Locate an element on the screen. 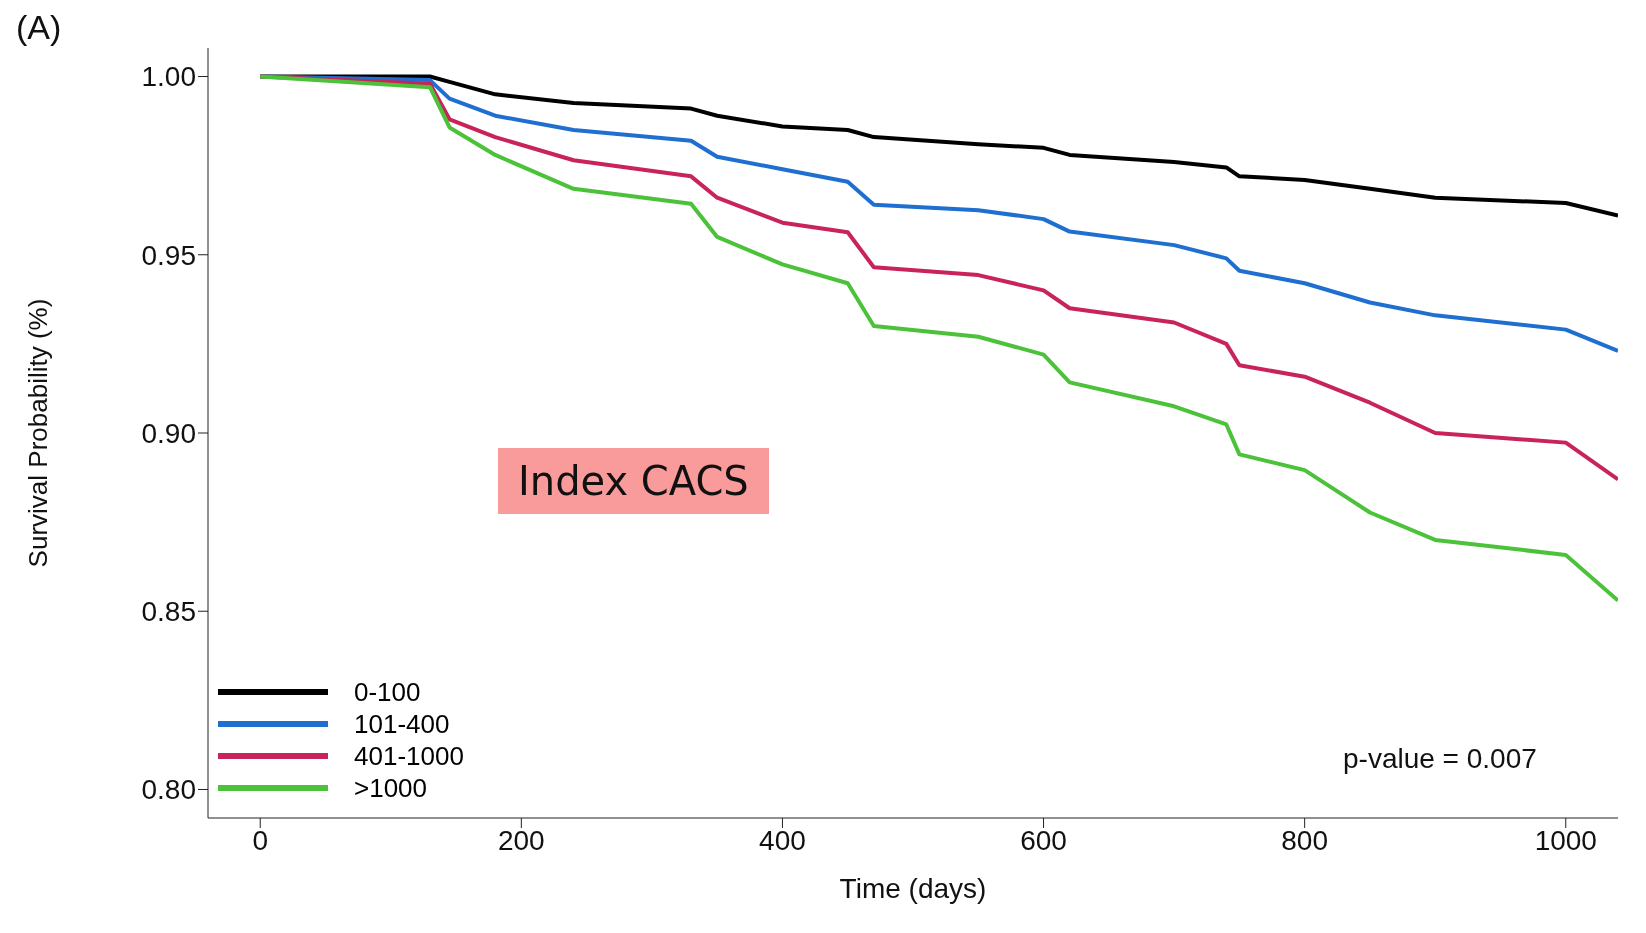  text: (A) is located at coordinates (39, 27).